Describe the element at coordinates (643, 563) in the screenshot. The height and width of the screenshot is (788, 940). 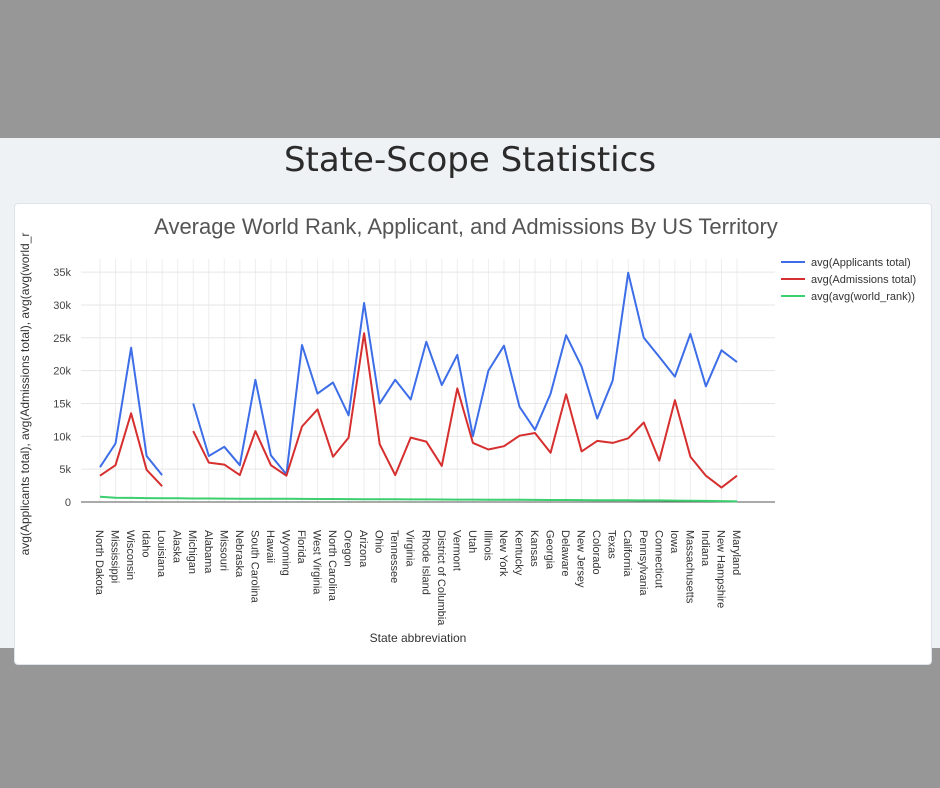
I see `x-tick-label: Pennsylvania` at that location.